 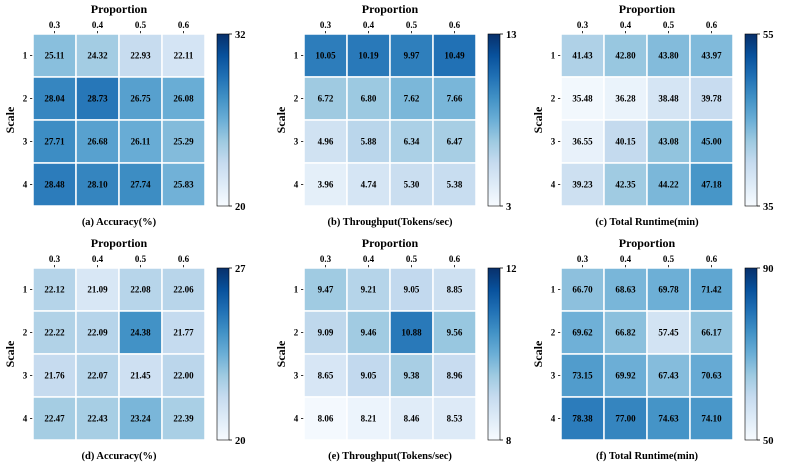 What do you see at coordinates (97, 56) in the screenshot?
I see `cell-value-label: 24.32` at bounding box center [97, 56].